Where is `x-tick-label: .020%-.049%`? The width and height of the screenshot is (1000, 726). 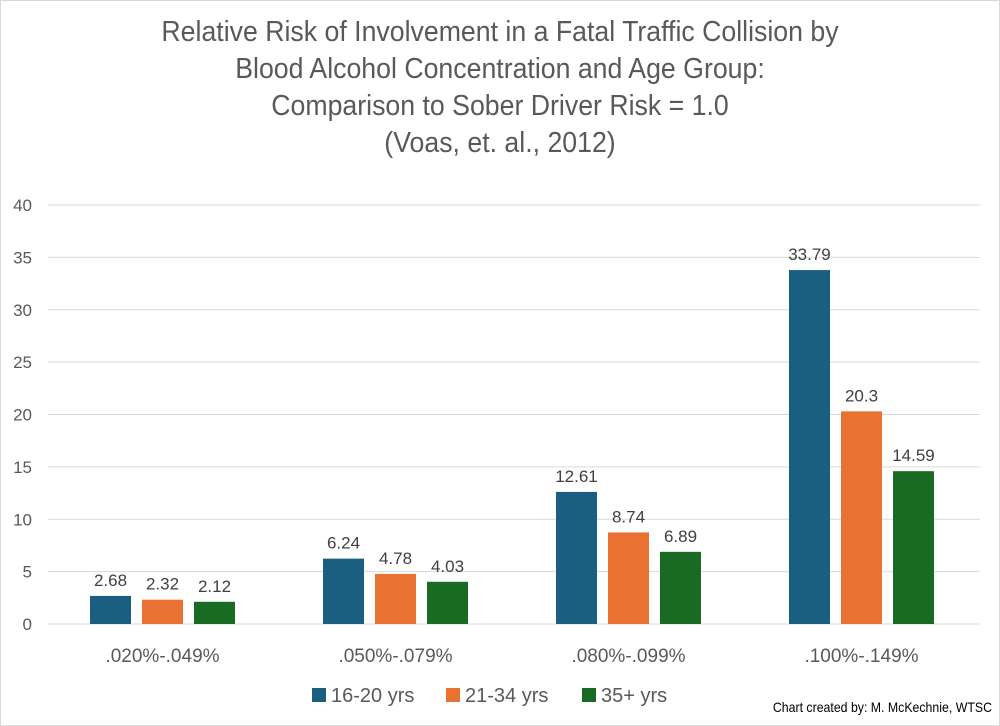
x-tick-label: .020%-.049% is located at coordinates (162, 656).